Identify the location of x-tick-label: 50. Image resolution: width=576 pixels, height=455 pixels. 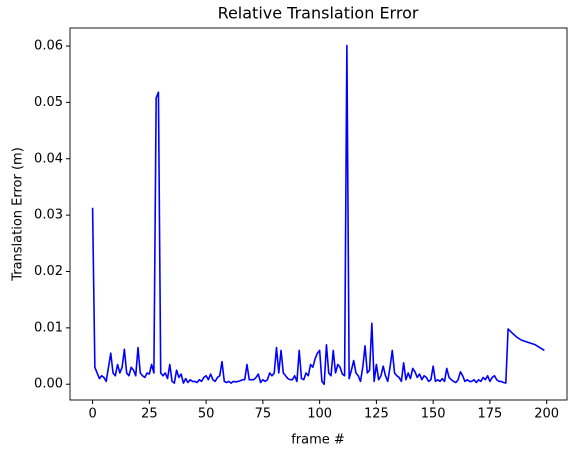
(206, 414).